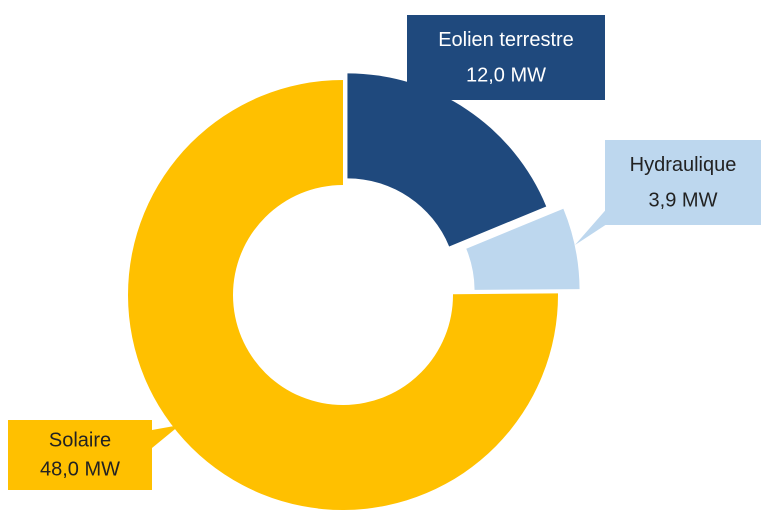  I want to click on value-label: 12,0 MW, so click(506, 75).